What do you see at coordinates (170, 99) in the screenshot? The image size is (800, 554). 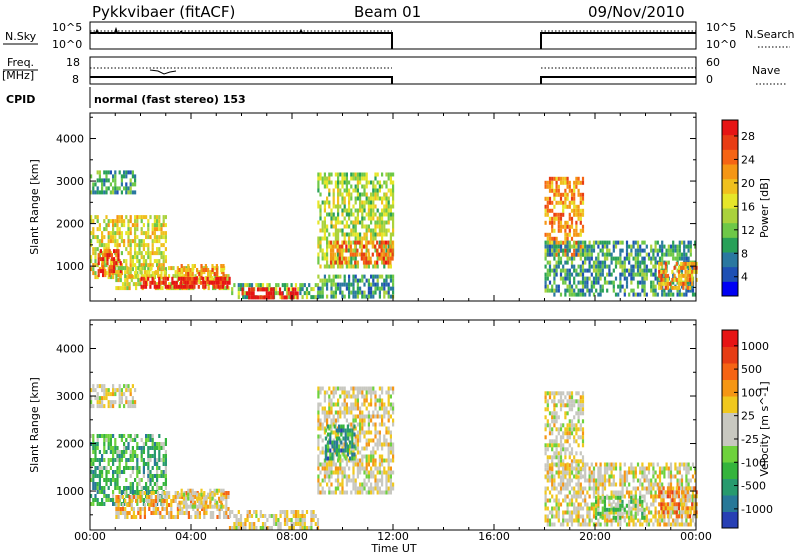 I see `cpid-text: normal (fast stereo) 153` at bounding box center [170, 99].